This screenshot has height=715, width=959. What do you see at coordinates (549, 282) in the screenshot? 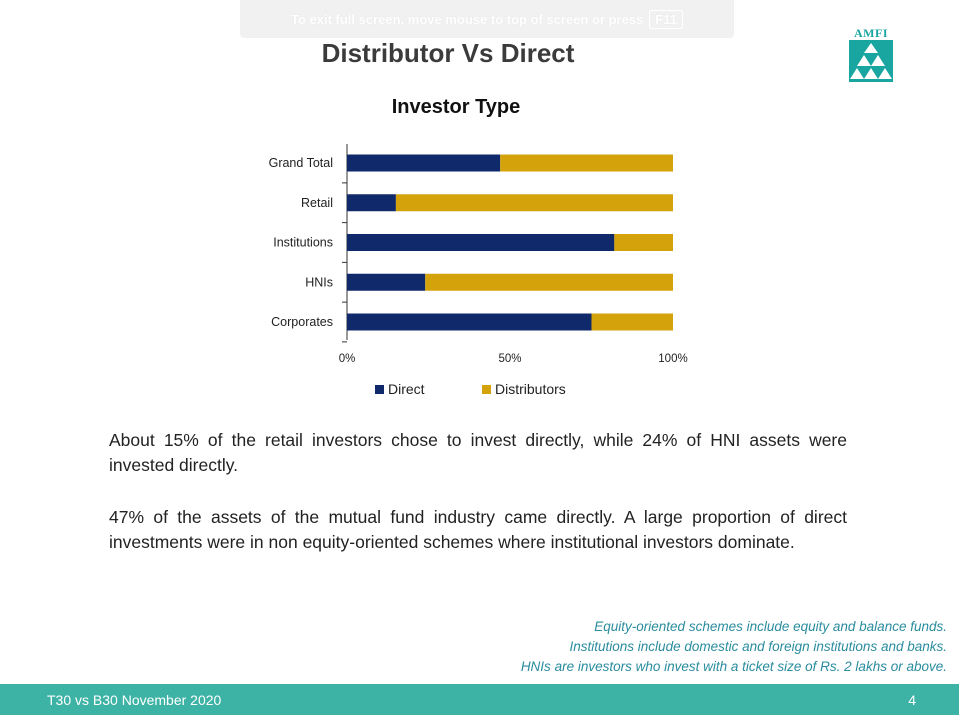
I see `bar-distributors-hnis` at bounding box center [549, 282].